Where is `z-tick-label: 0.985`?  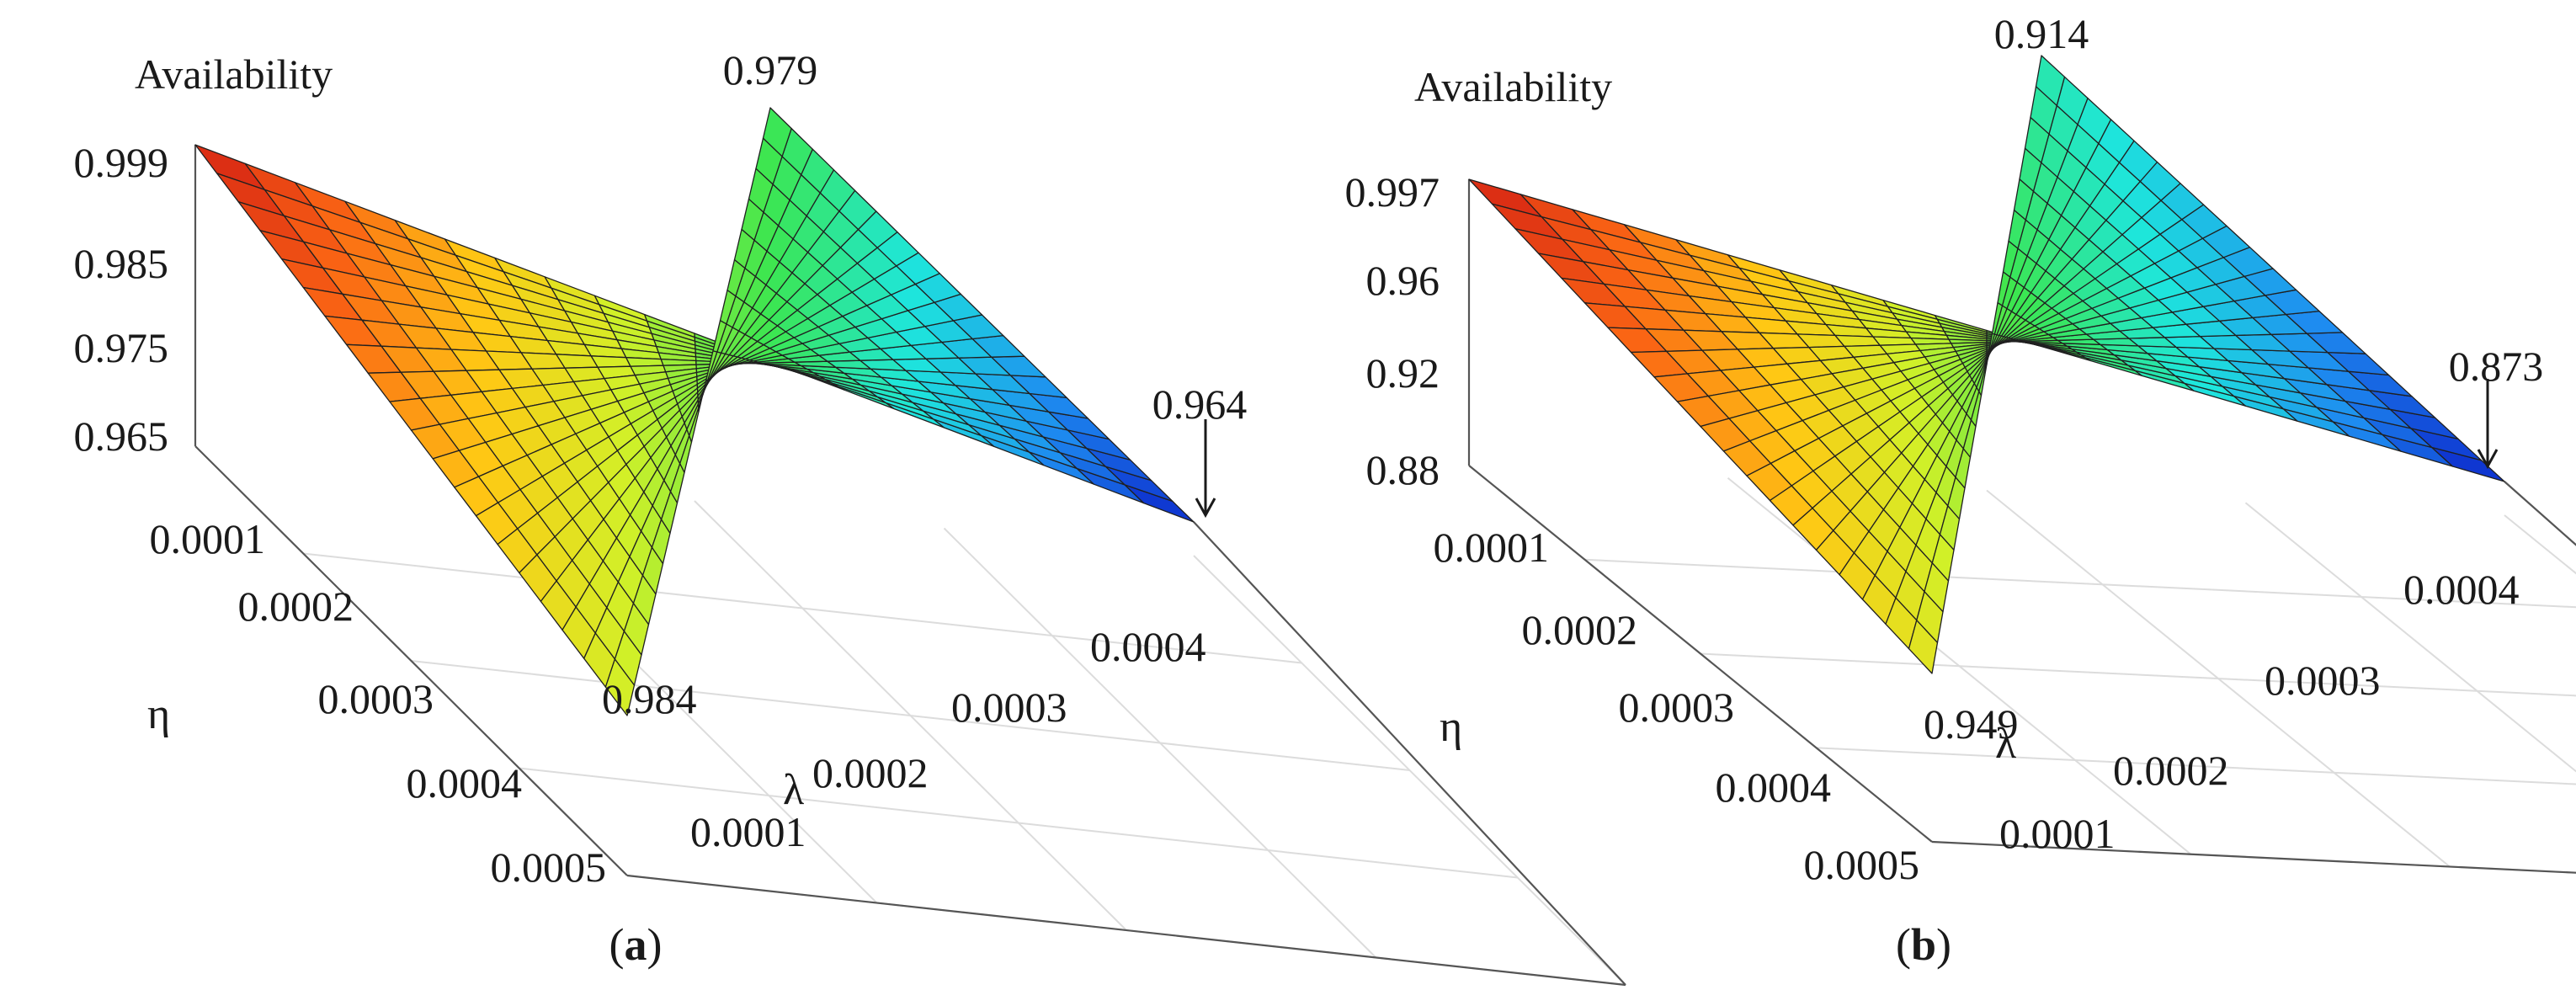
z-tick-label: 0.985 is located at coordinates (122, 264).